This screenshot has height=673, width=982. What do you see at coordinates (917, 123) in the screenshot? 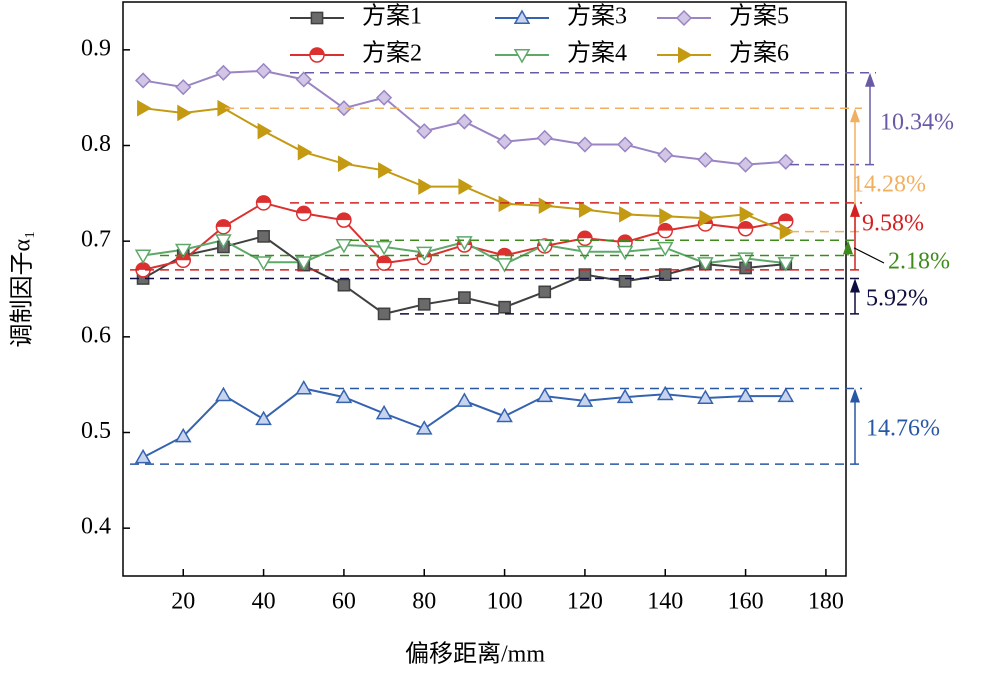
I see `annotation-label: 10.34%` at bounding box center [917, 123].